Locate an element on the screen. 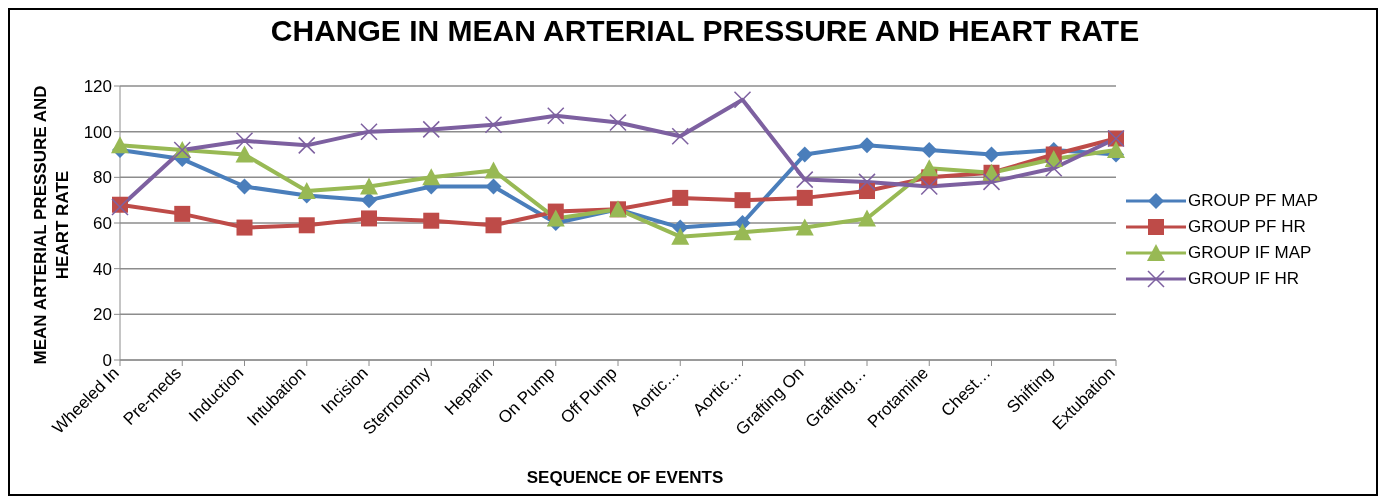  legend-label: GROUP IF MAP is located at coordinates (1250, 253).